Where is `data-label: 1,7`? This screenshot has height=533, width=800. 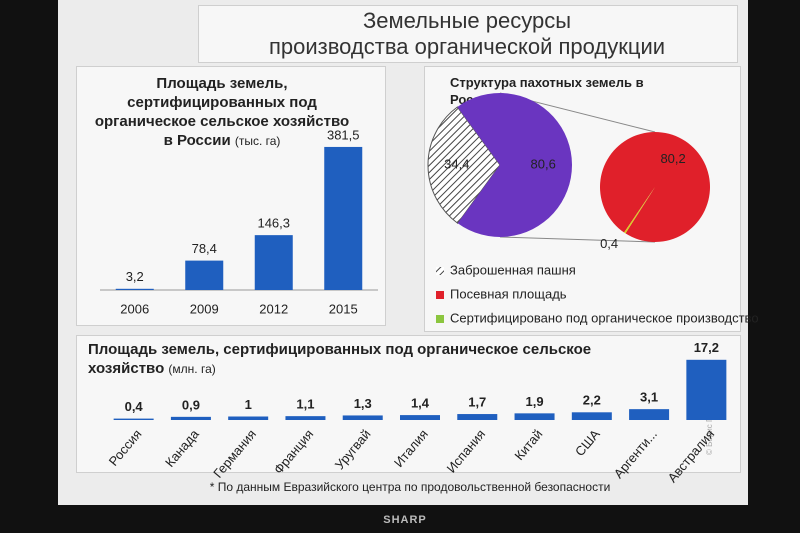 data-label: 1,7 is located at coordinates (477, 401).